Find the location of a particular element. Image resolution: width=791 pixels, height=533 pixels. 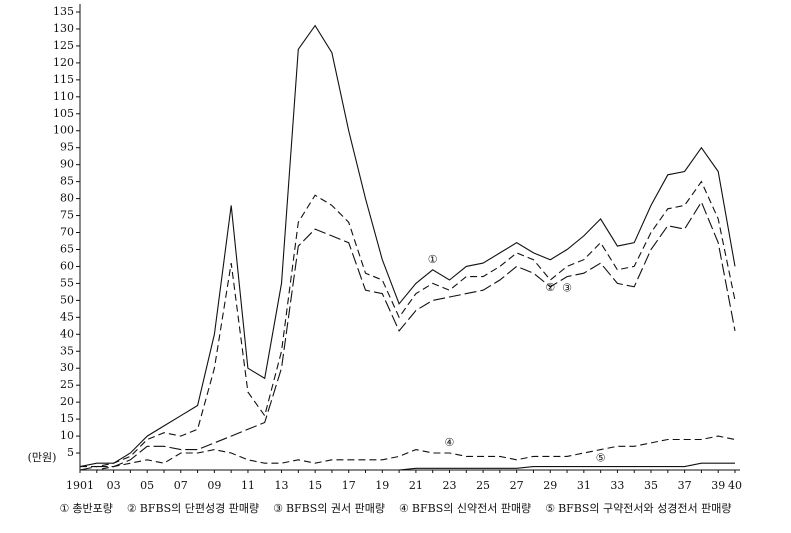

legend-text: ④ is located at coordinates (404, 508).